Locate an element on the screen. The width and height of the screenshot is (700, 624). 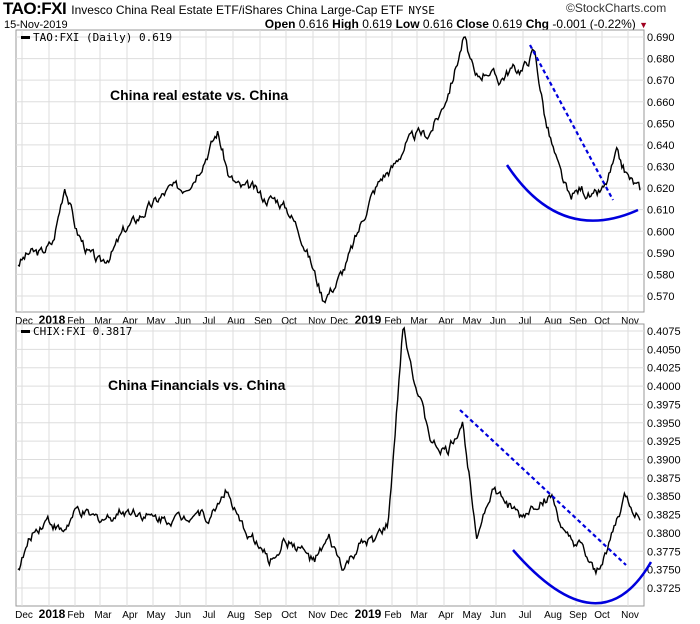
low-value: 0.616 is located at coordinates (437, 24).